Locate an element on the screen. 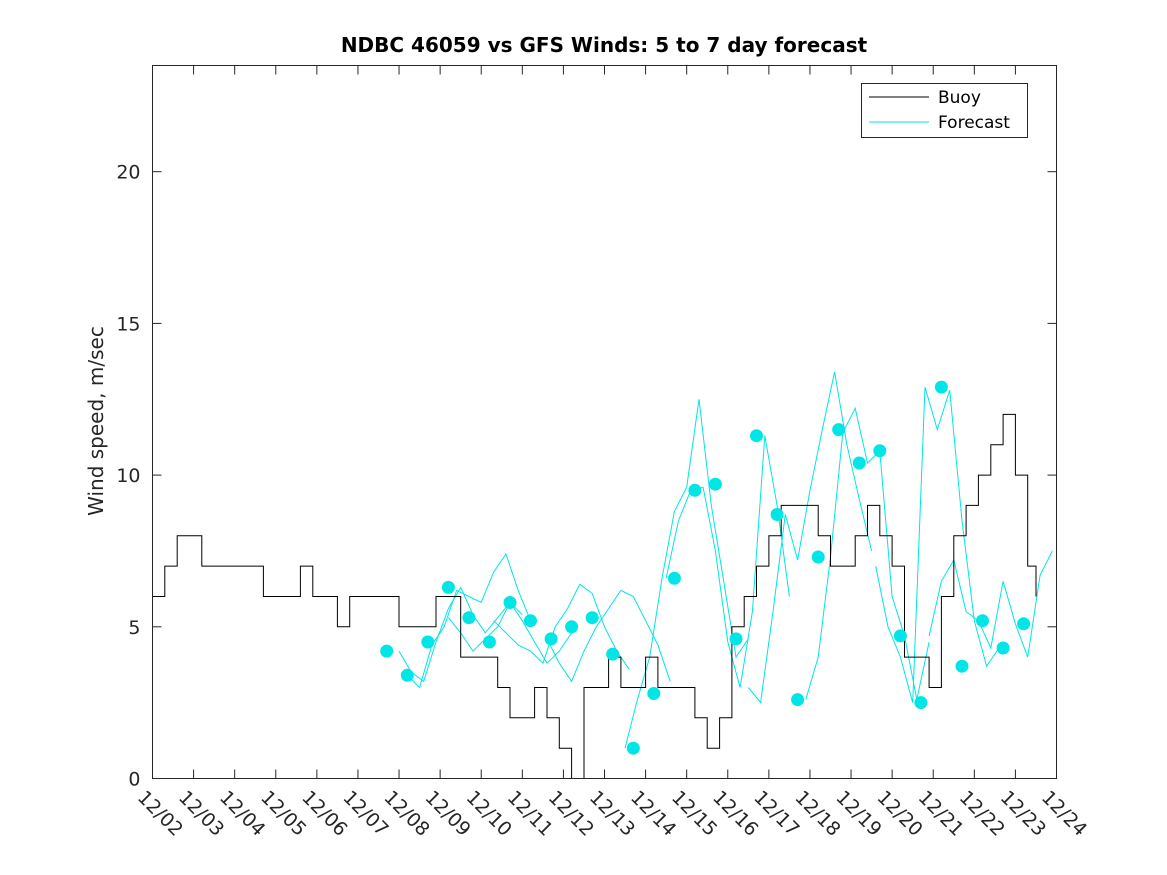  y-tick-label: 10 is located at coordinates (128, 476).